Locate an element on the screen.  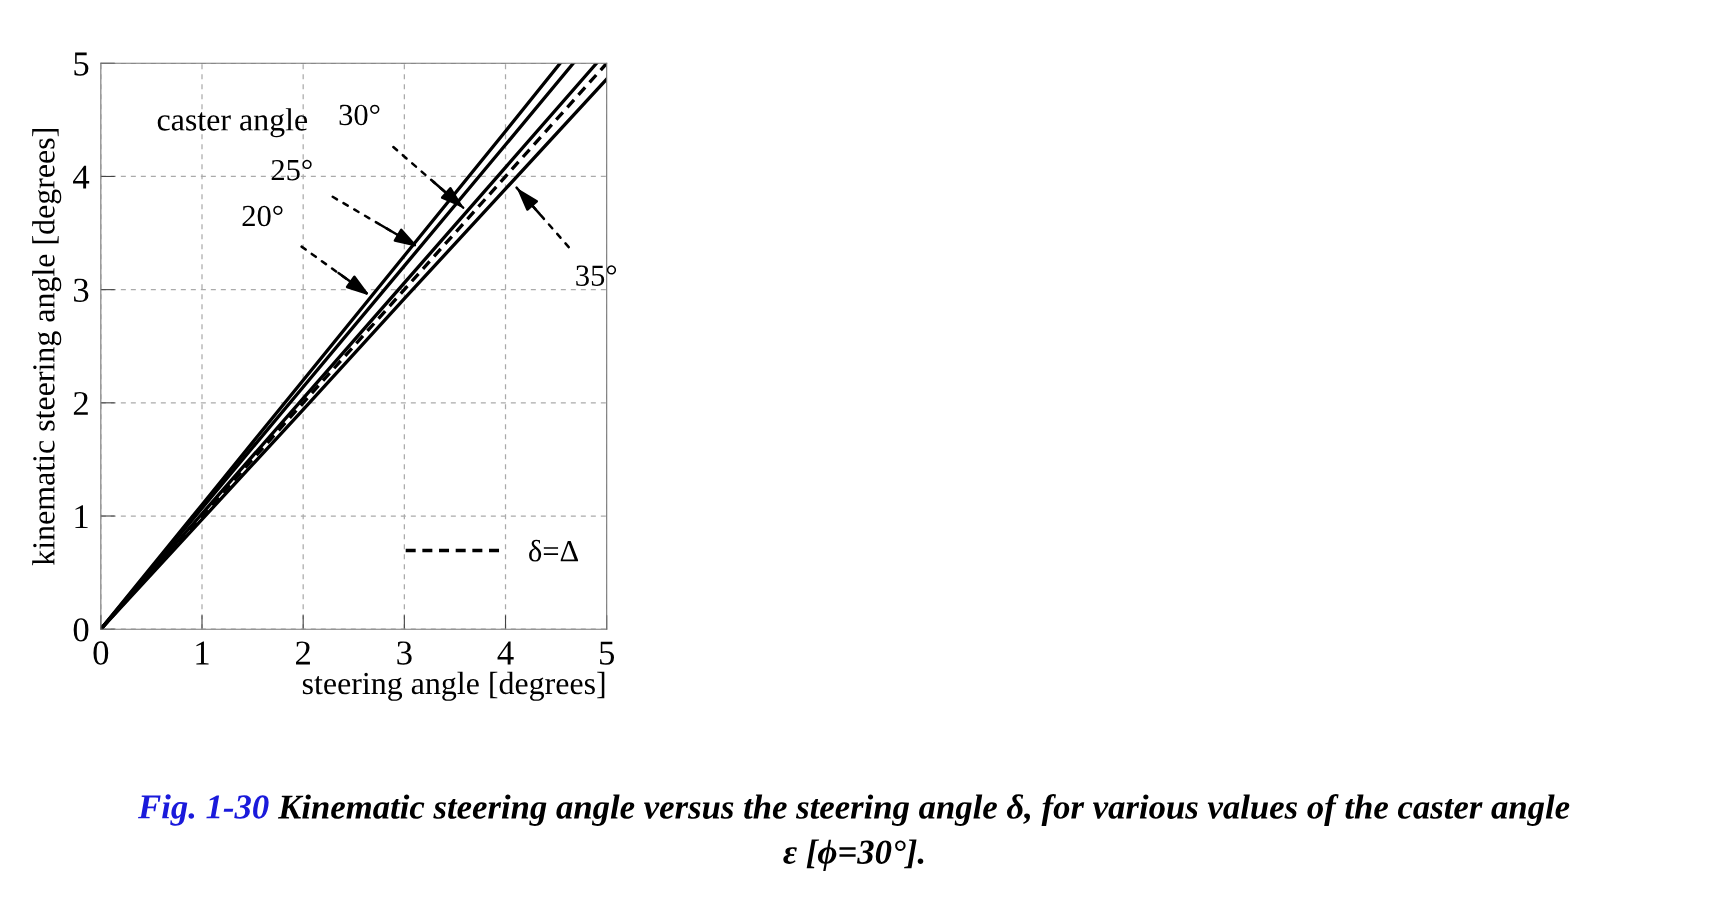
x-tick-label: 1 is located at coordinates (202, 653).